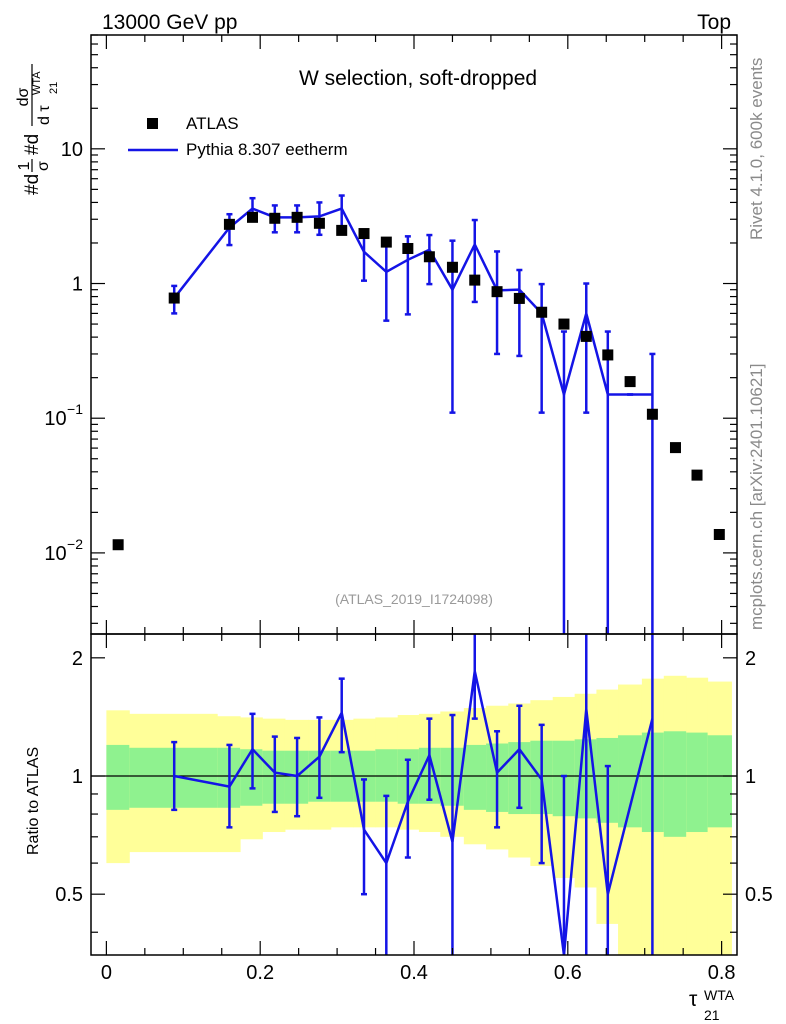  I want to click on svg-text: d τ, so click(44, 115).